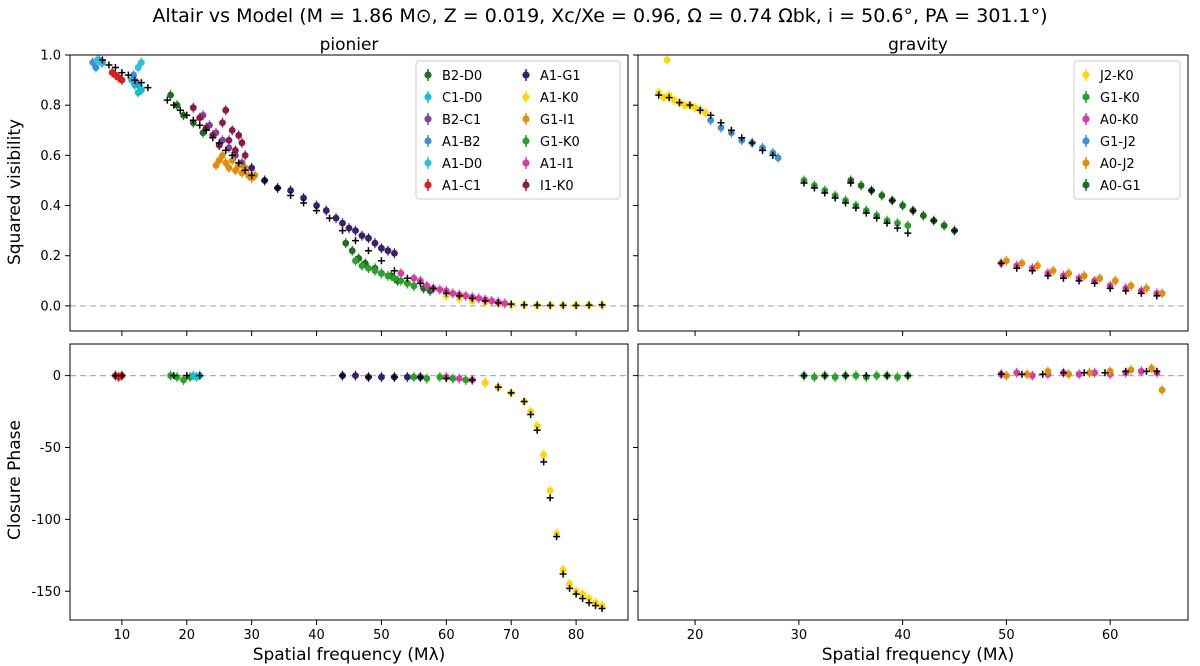  Describe the element at coordinates (918, 45) in the screenshot. I see `panel-title-gravity: gravity` at that location.